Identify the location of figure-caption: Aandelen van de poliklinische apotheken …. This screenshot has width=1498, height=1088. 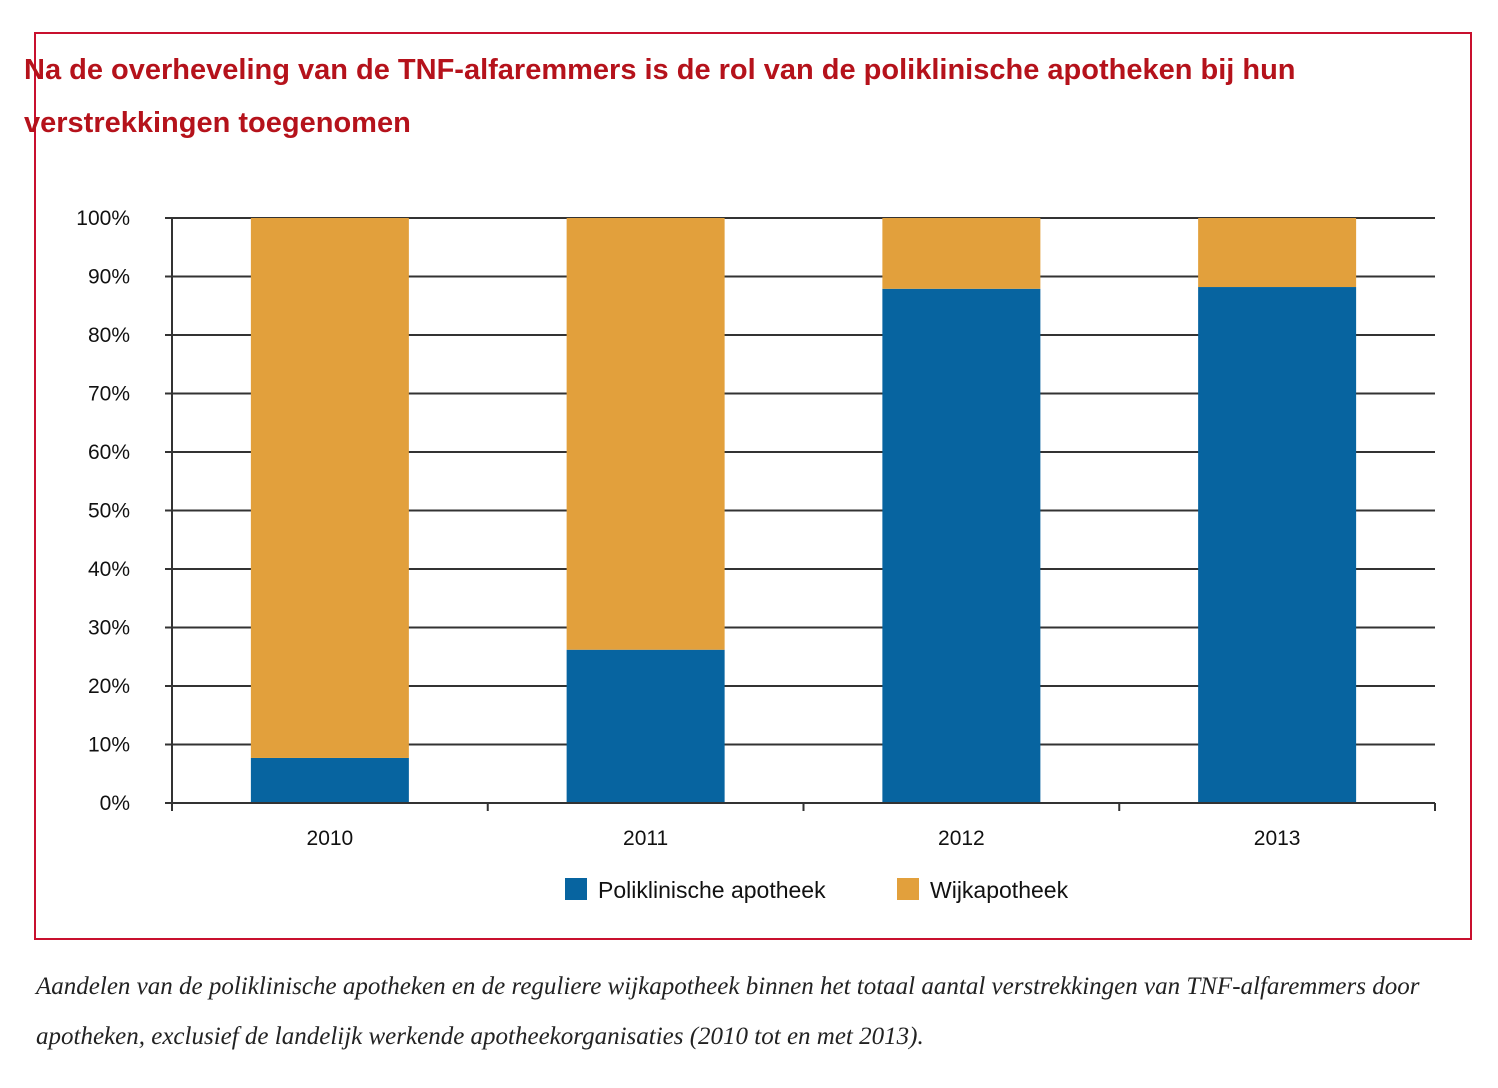
(728, 1011).